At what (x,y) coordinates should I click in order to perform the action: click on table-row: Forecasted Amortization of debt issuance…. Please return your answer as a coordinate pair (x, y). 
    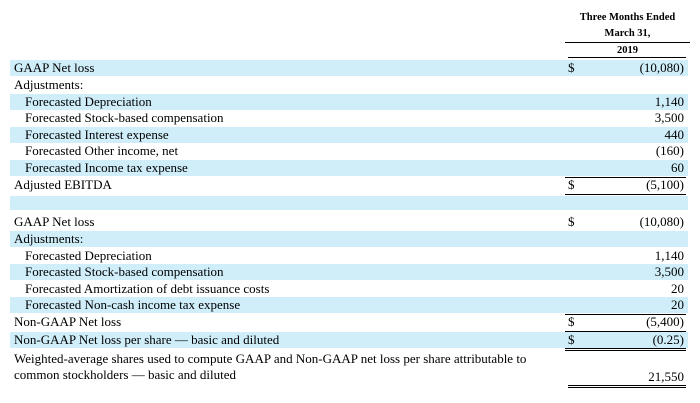
    Looking at the image, I should click on (349, 289).